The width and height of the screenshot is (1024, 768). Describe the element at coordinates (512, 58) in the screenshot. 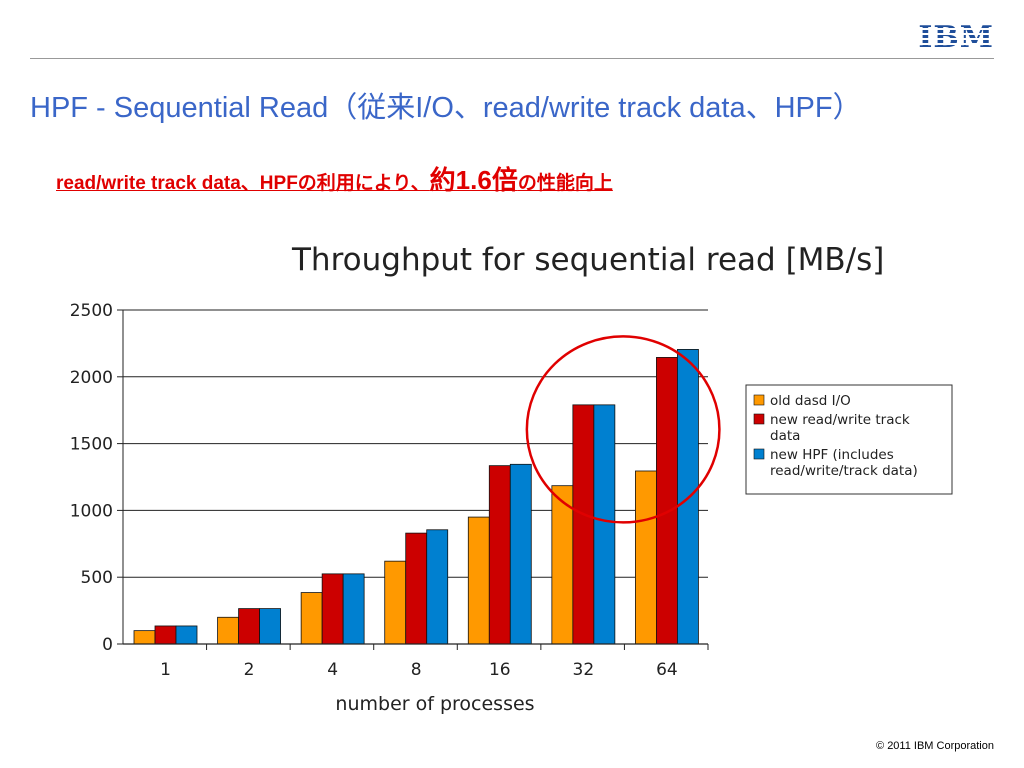

I see `header-divider` at that location.